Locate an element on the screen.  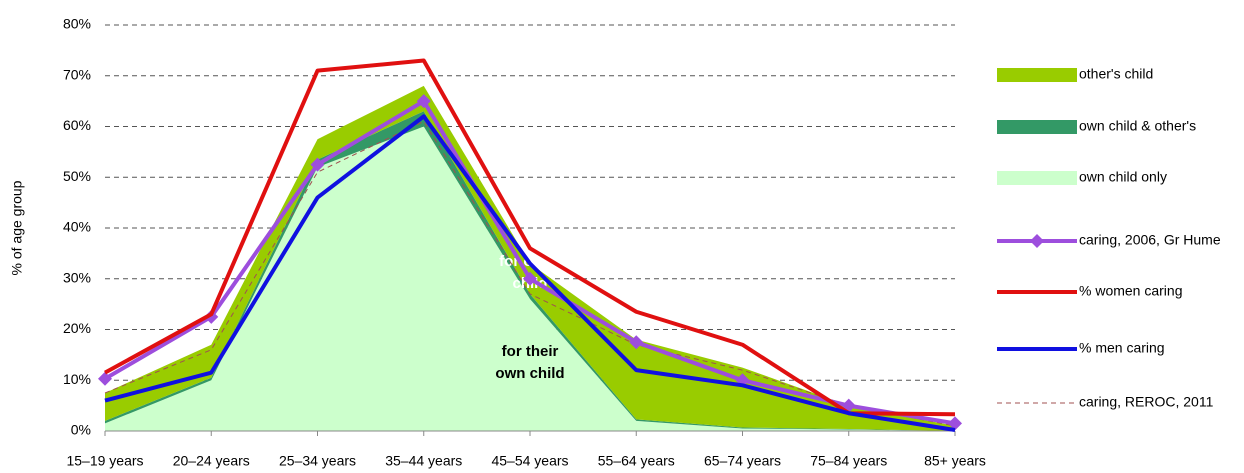
x-tick-label: 35–44 years is located at coordinates (423, 461).